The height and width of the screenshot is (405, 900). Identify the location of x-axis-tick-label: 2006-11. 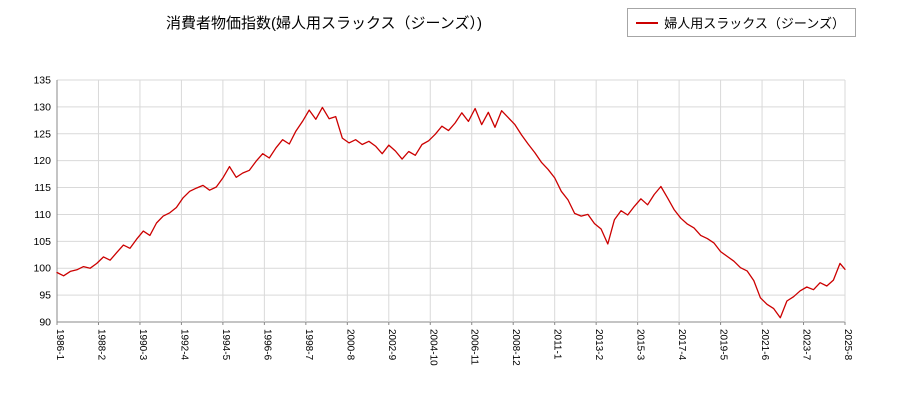
(474, 347).